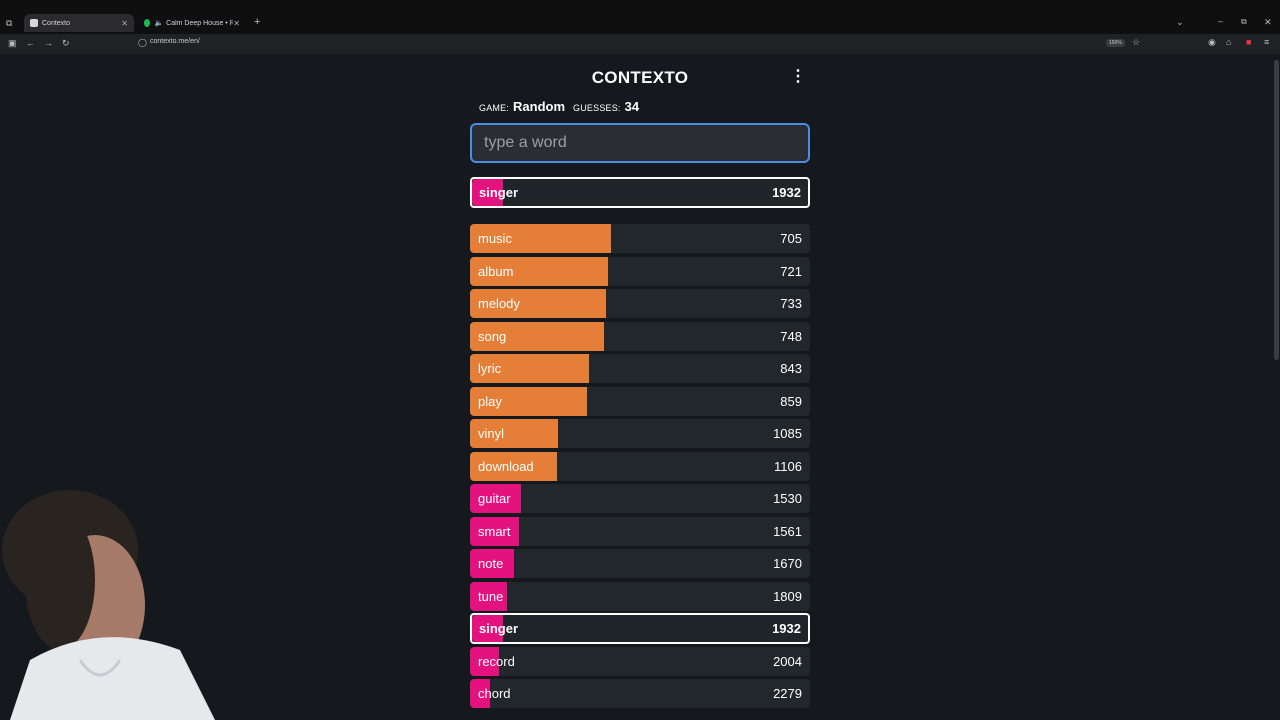  I want to click on guess-row: guitar 1530, so click(640, 498).